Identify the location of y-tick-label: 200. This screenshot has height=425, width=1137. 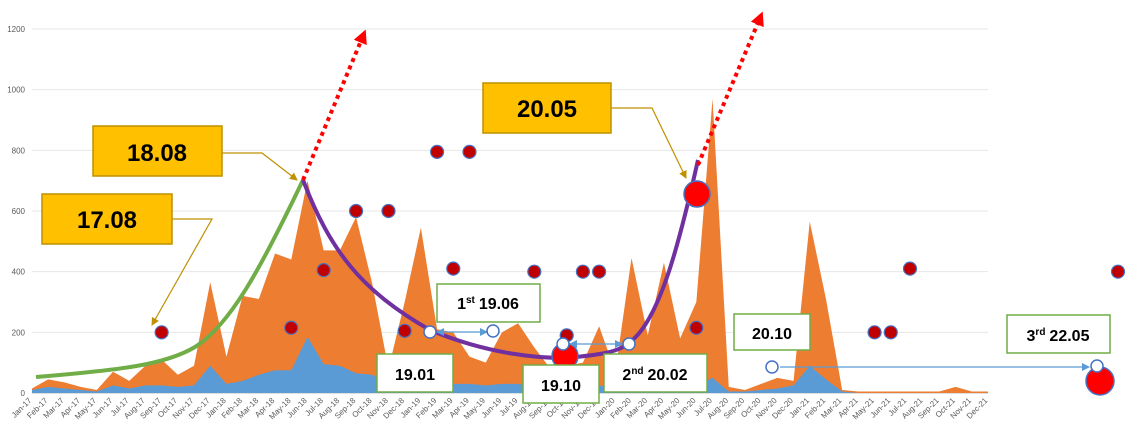
(19, 332).